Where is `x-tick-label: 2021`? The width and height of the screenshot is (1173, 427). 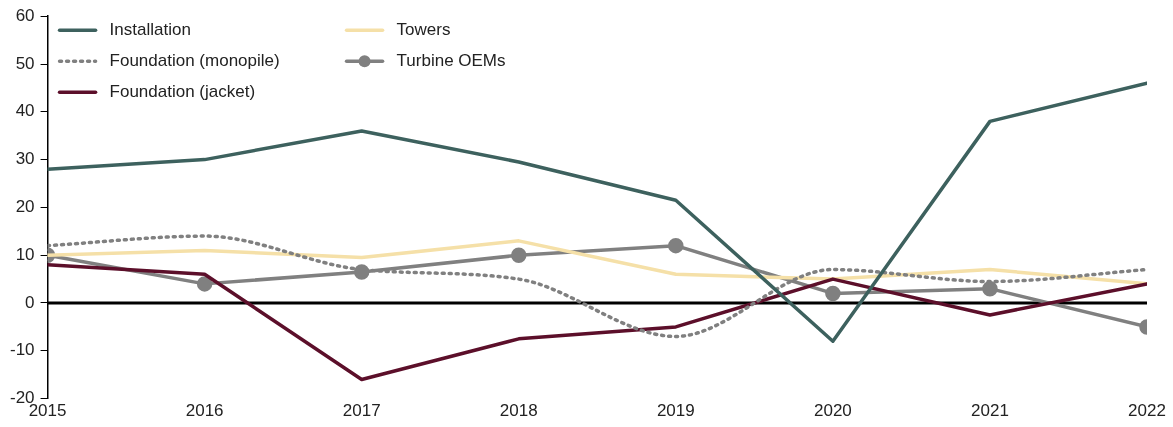
x-tick-label: 2021 is located at coordinates (990, 411).